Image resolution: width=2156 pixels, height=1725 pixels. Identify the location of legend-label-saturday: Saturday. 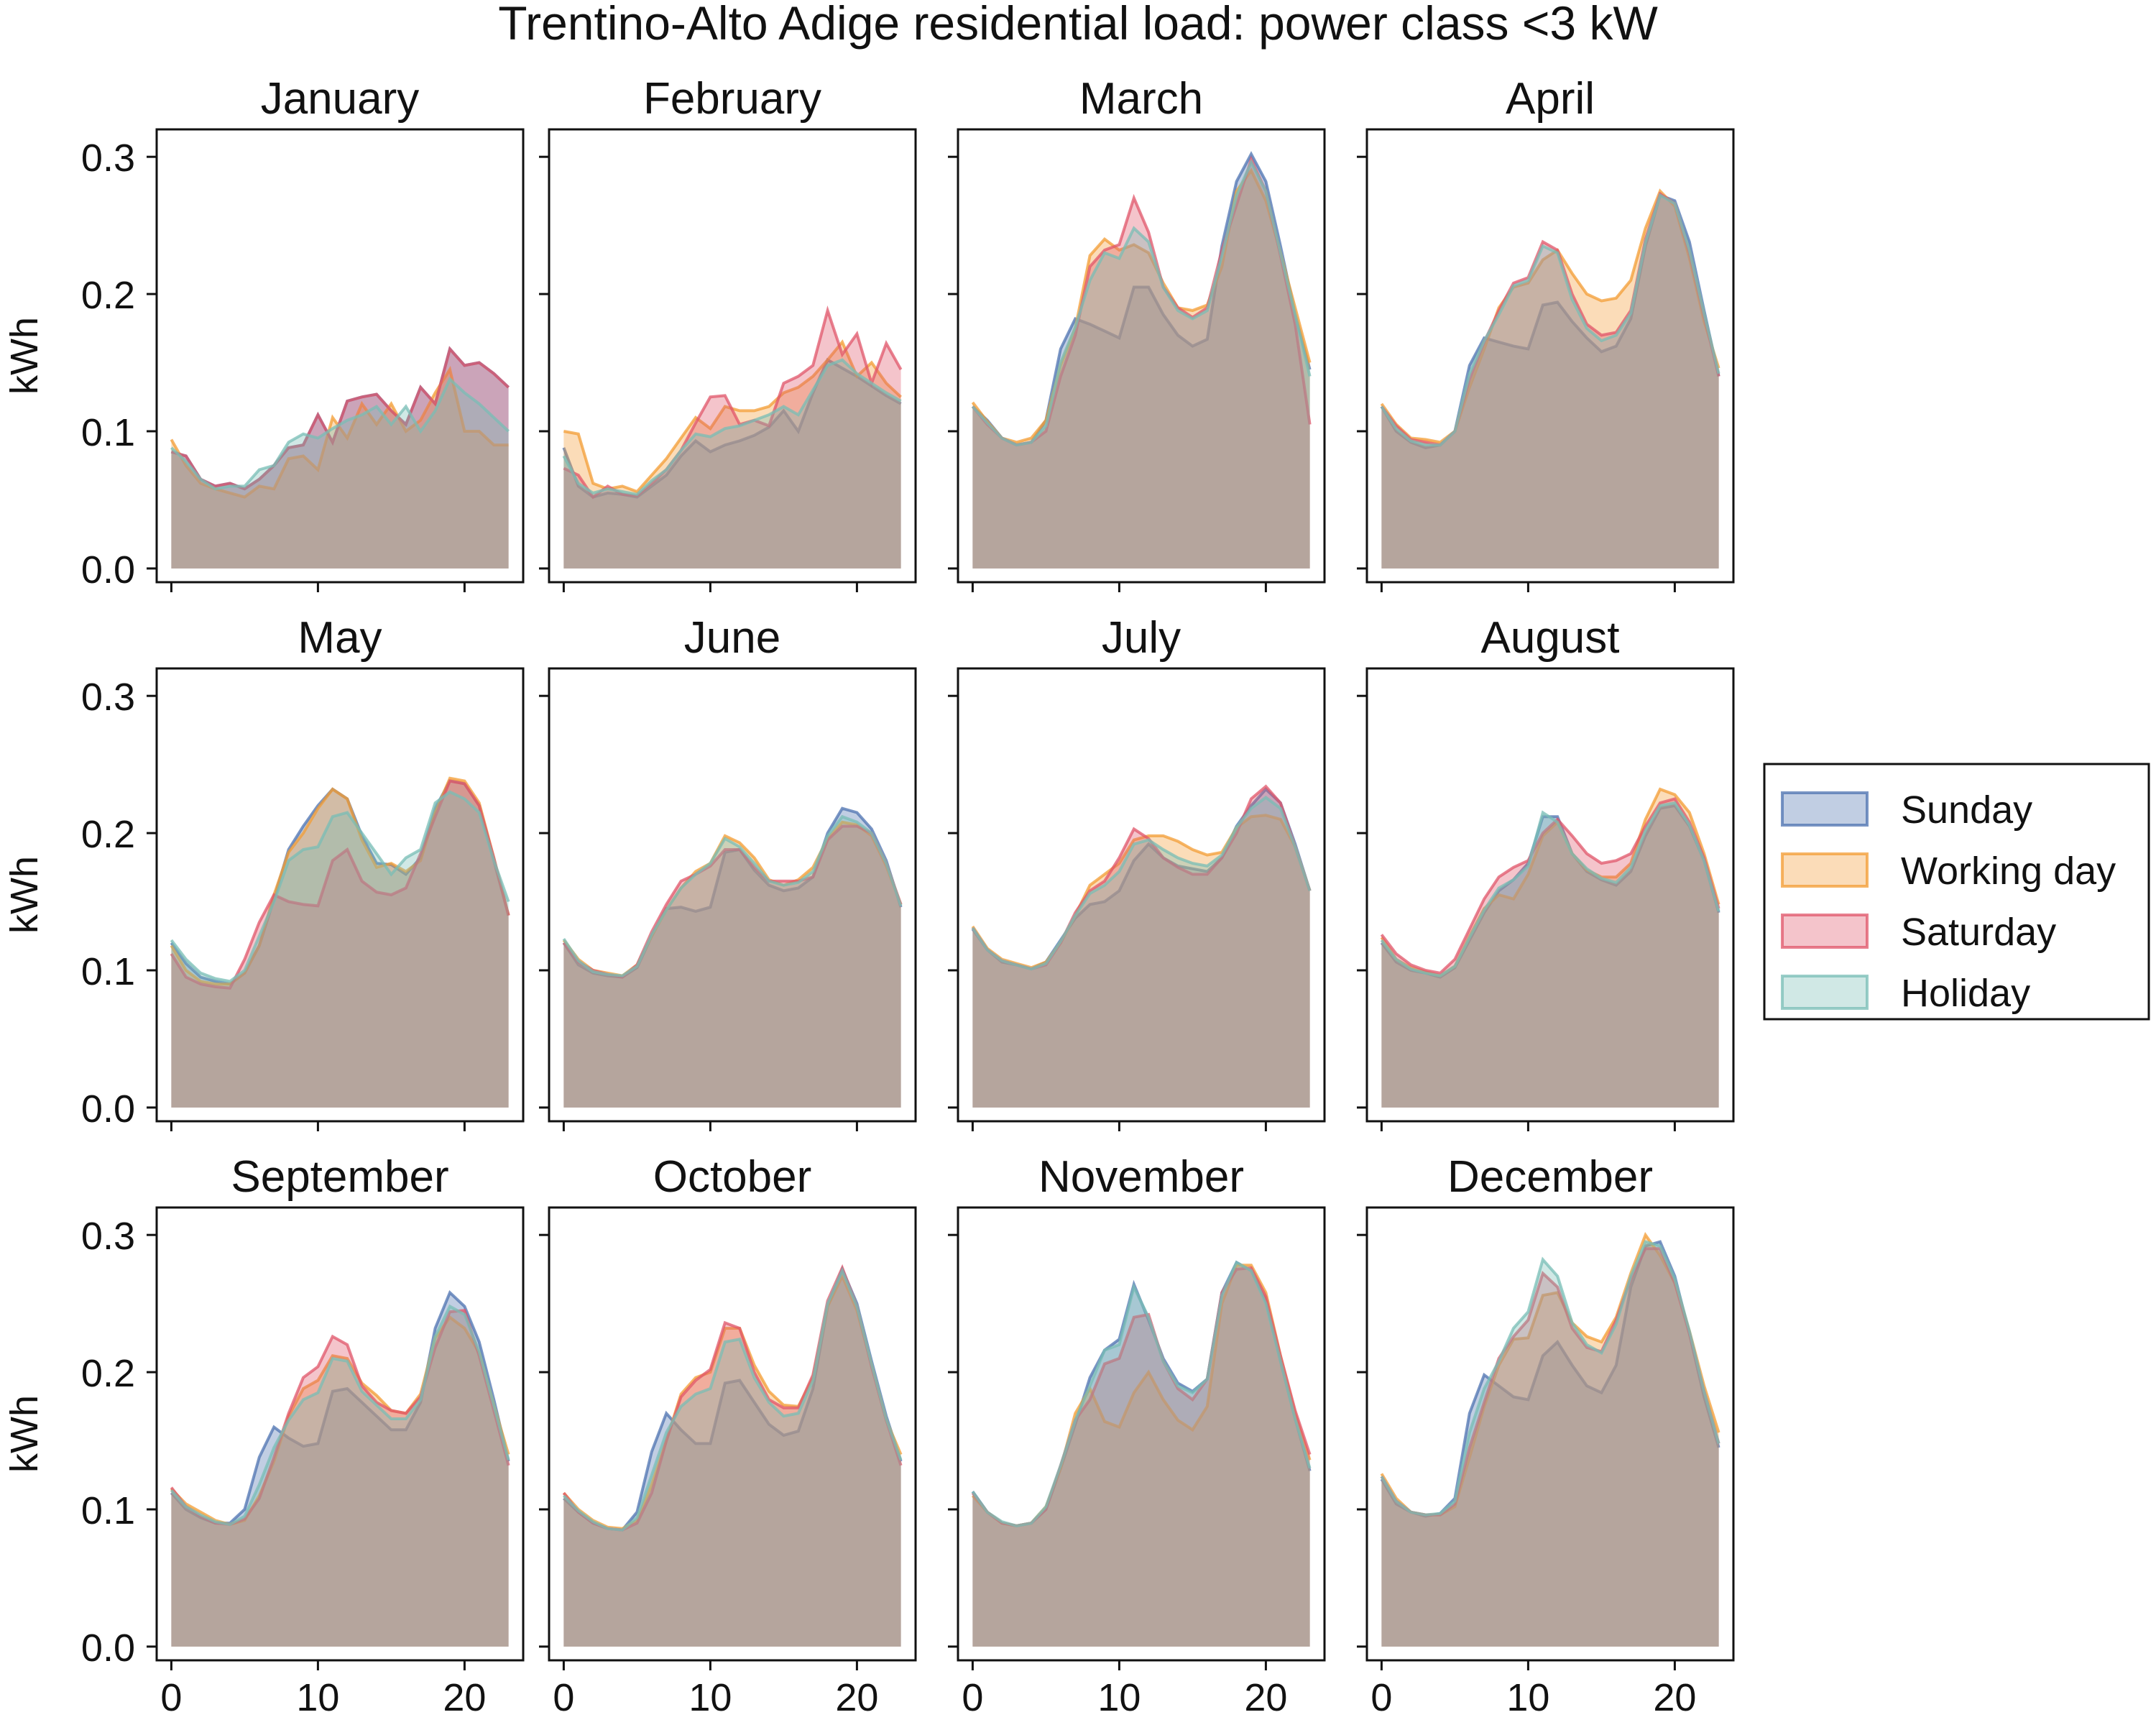
(1978, 932).